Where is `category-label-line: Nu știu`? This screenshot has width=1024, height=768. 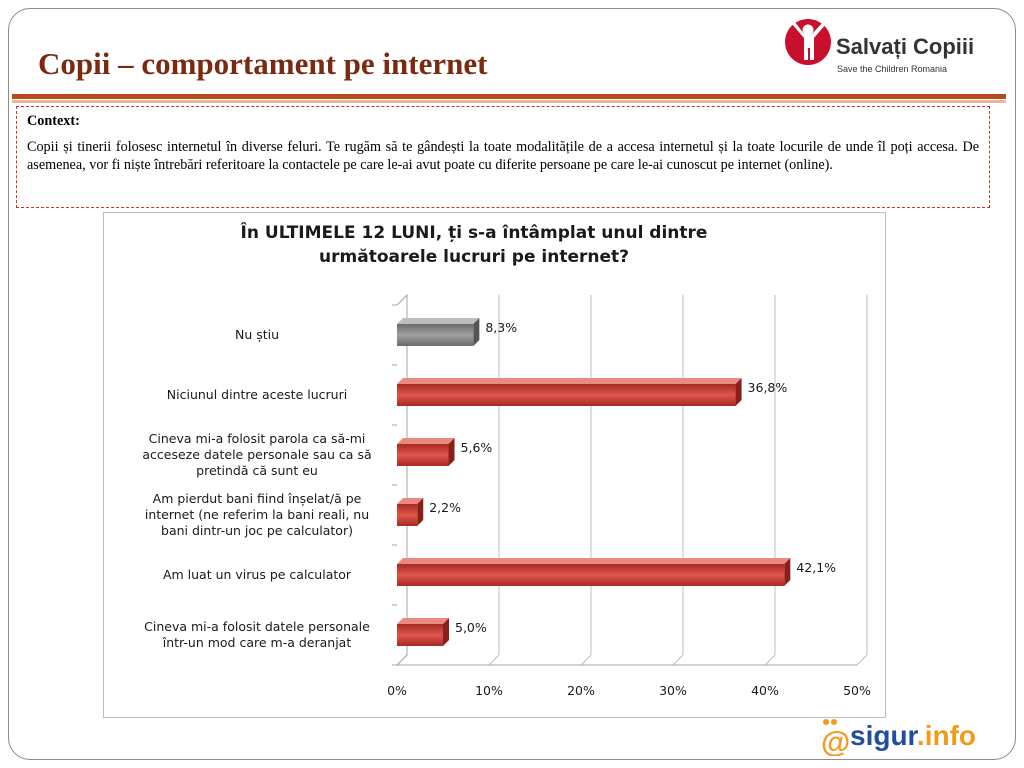
category-label-line: Nu știu is located at coordinates (257, 334).